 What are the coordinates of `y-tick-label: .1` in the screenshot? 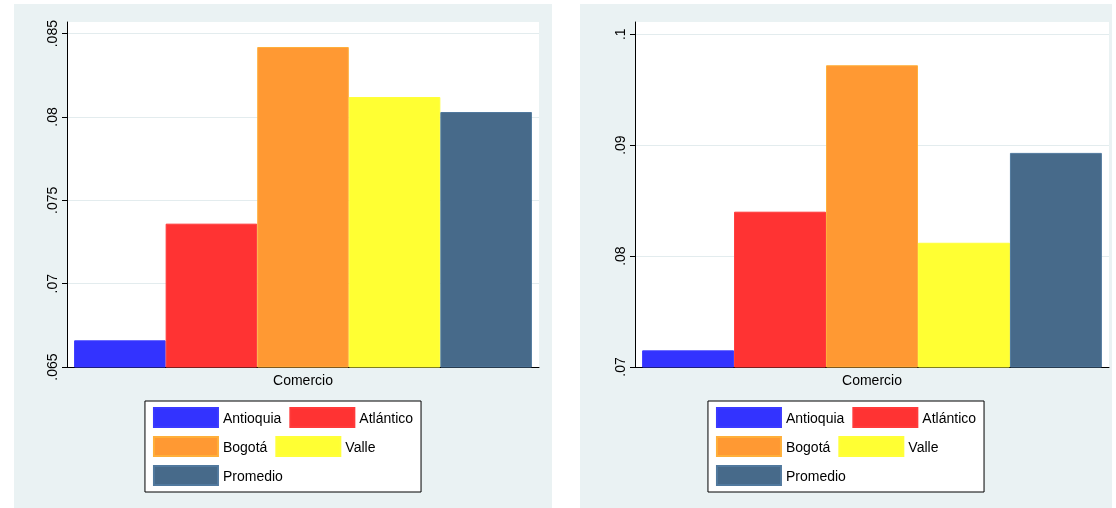 It's located at (620, 34).